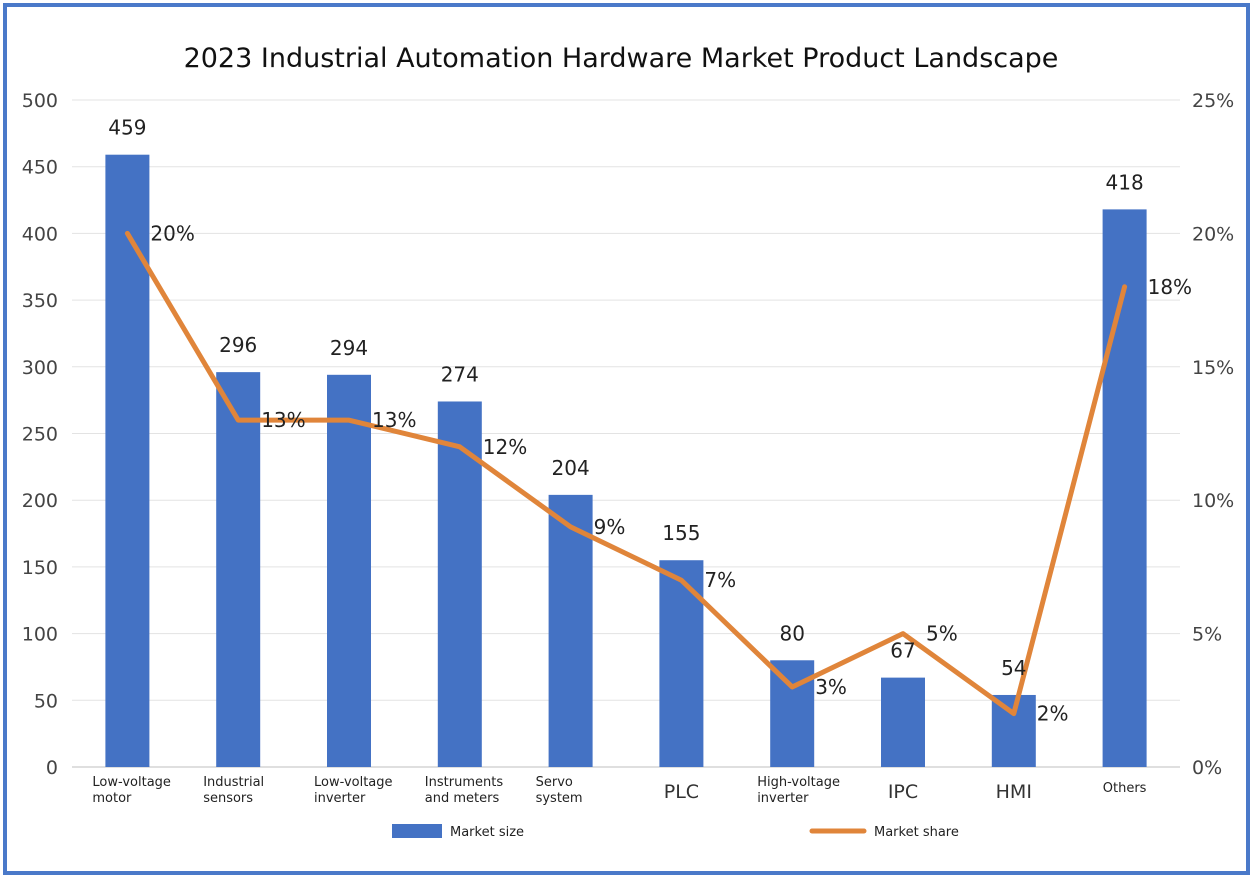 This screenshot has height=884, width=1259. Describe the element at coordinates (40, 301) in the screenshot. I see `left-axis-tick: 350` at that location.